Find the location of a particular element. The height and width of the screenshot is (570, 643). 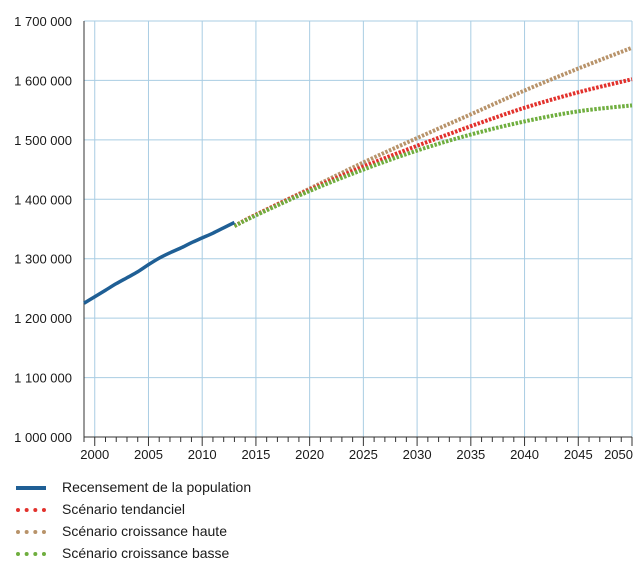

y-tick-label: 1 600 000 is located at coordinates (43, 80).